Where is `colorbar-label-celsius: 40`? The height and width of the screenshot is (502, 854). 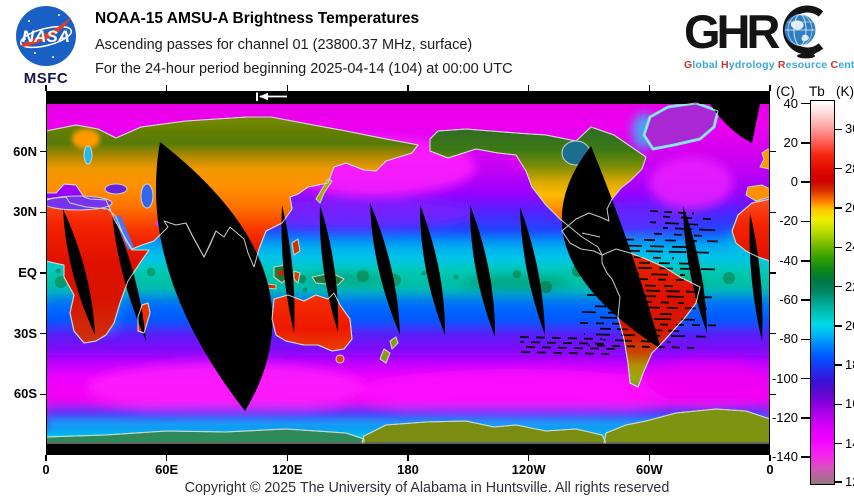 colorbar-label-celsius: 40 is located at coordinates (790, 103).